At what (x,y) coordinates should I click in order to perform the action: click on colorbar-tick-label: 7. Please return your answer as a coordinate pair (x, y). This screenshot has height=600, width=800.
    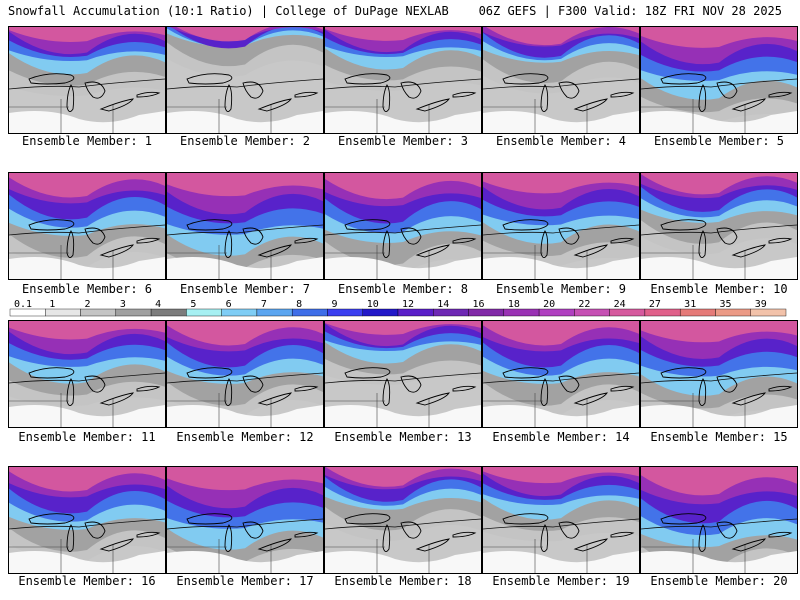
    Looking at the image, I should click on (264, 304).